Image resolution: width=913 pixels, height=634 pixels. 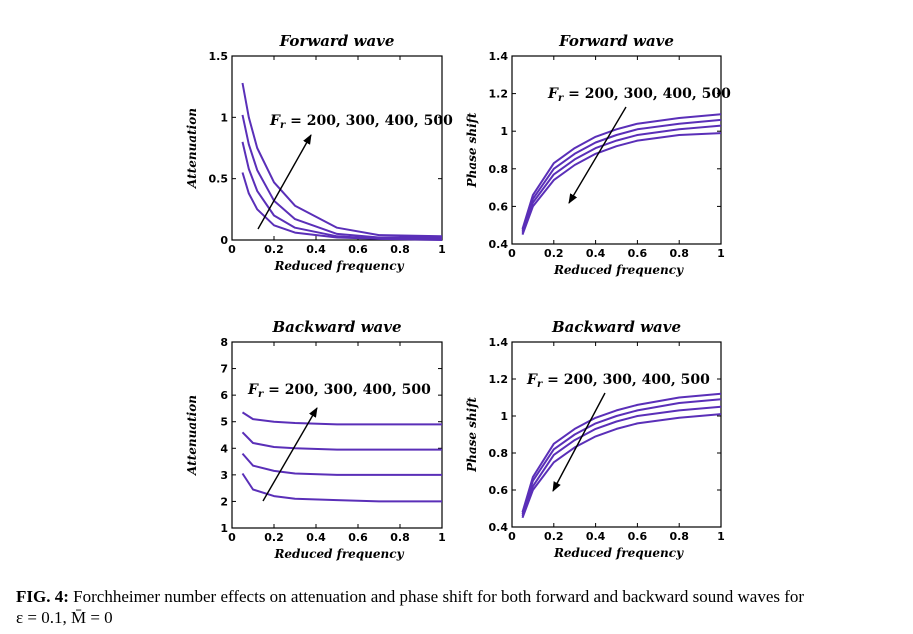 I want to click on y-tick-label: 5, so click(x=224, y=422).